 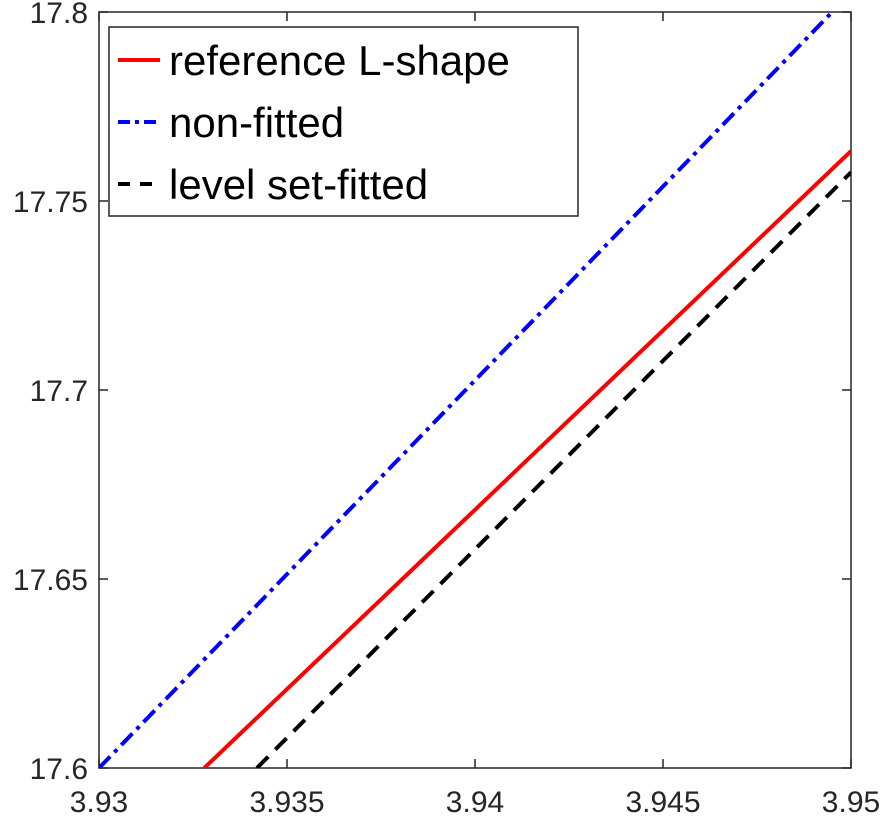 I want to click on y-tick-label-2: 17.7, so click(x=59, y=391).